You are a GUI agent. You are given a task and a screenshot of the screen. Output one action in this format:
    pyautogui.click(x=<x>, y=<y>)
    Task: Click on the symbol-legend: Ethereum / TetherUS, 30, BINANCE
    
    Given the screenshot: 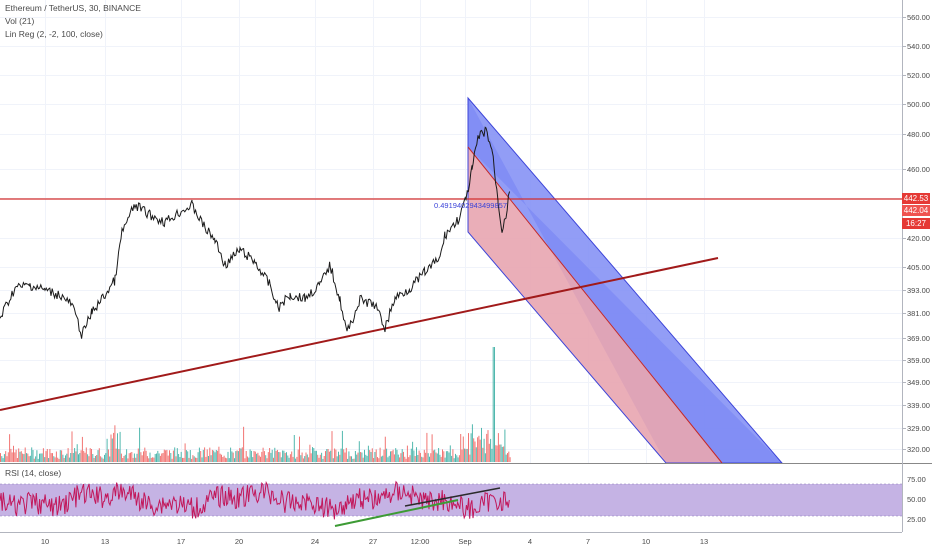 What is the action you would take?
    pyautogui.click(x=73, y=8)
    